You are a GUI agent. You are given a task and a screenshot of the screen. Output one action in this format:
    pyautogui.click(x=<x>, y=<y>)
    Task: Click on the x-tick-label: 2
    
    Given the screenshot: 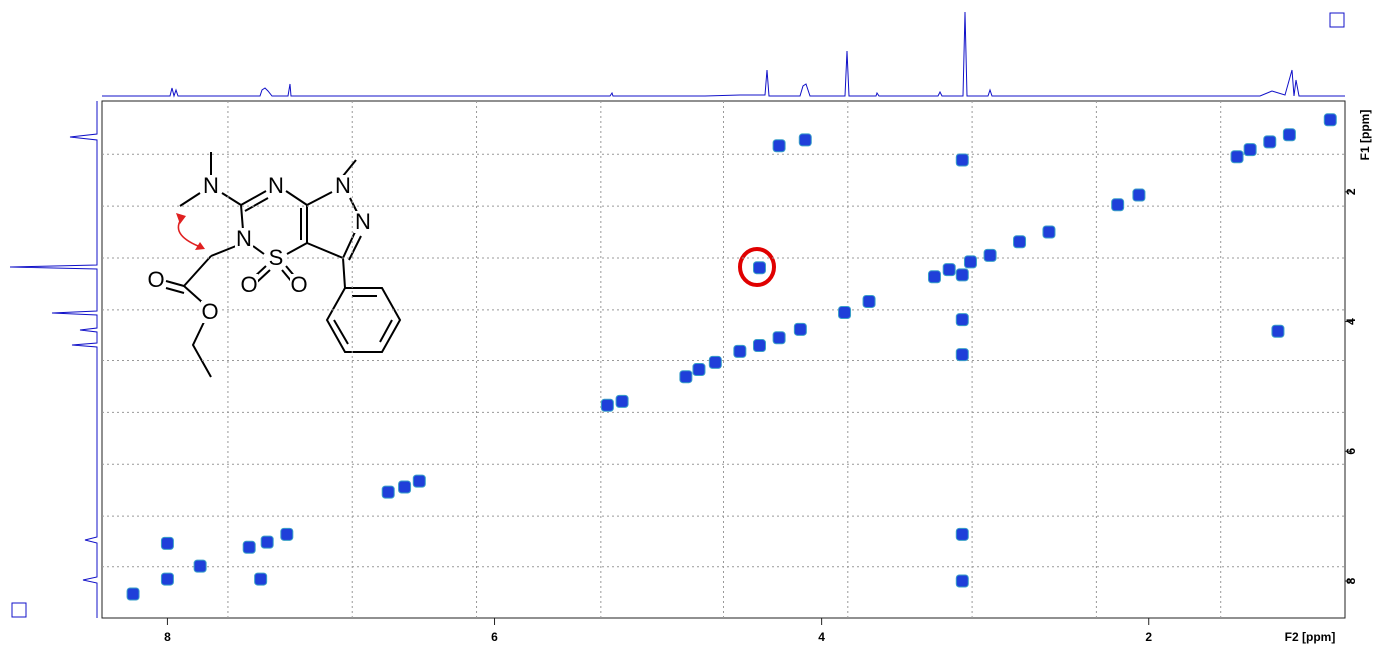 What is the action you would take?
    pyautogui.click(x=1148, y=637)
    